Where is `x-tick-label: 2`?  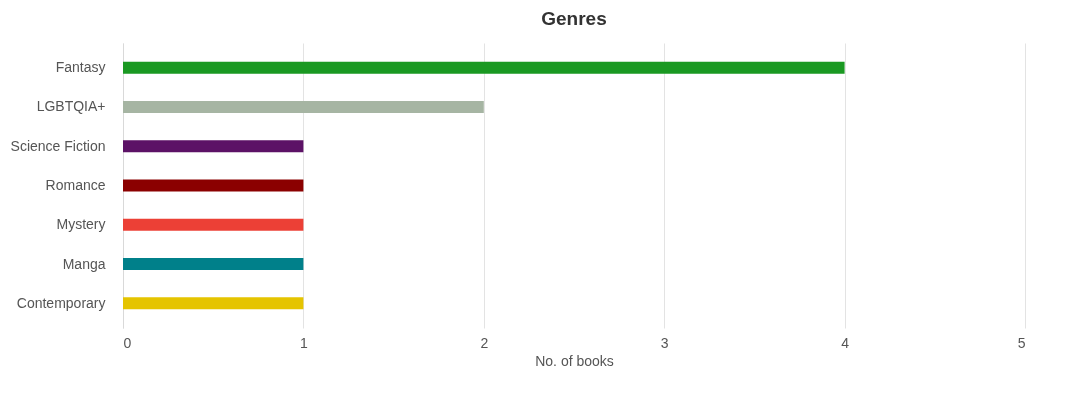
x-tick-label: 2 is located at coordinates (484, 342).